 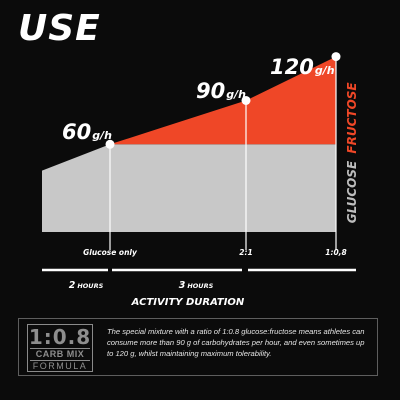 I want to click on fructose-area, so click(x=223, y=100).